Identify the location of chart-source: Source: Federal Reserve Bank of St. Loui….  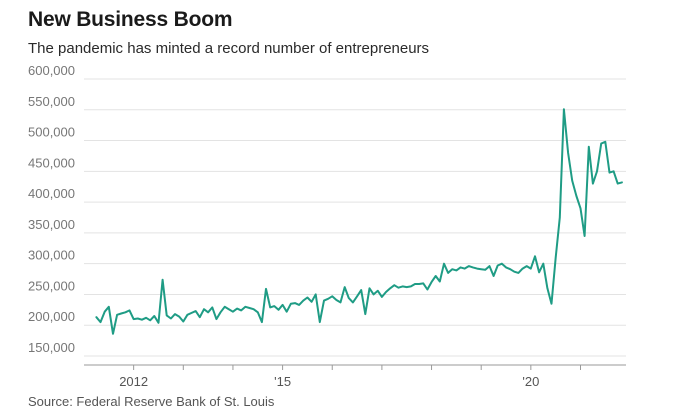
(151, 401).